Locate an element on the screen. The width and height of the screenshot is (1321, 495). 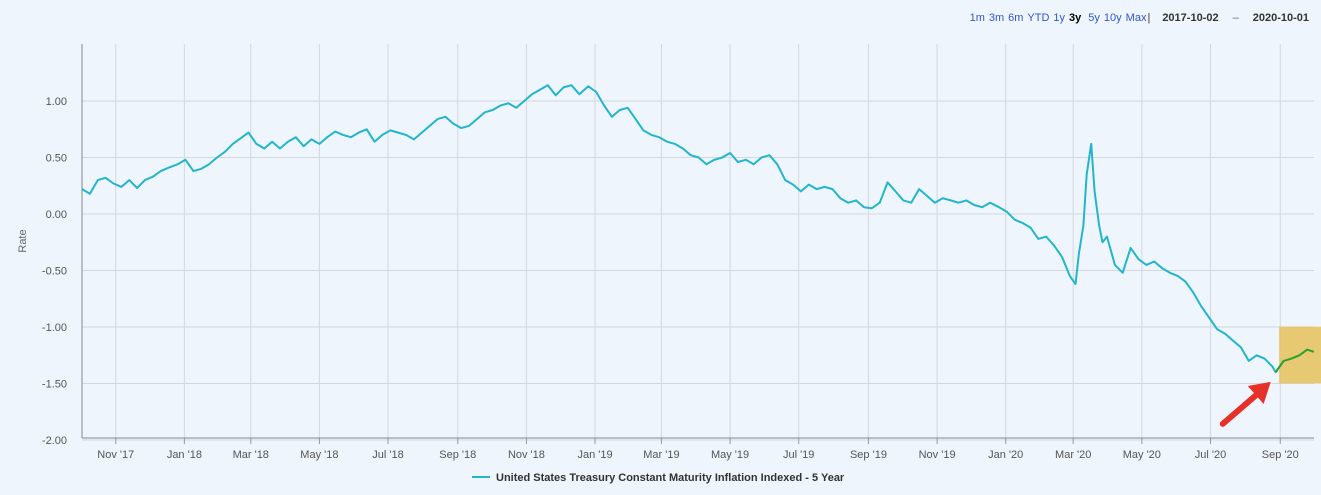
range-button-max: Max is located at coordinates (1136, 18).